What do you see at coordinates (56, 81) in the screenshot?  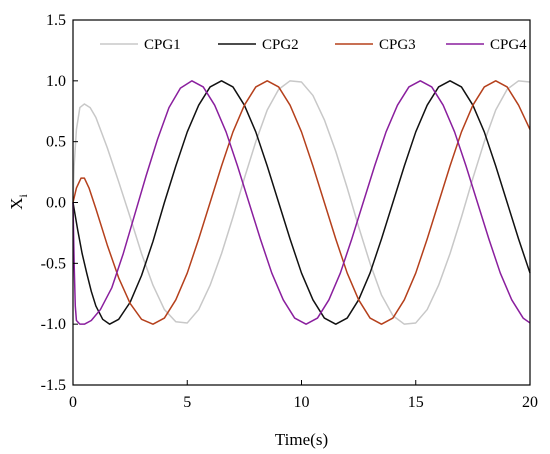 I see `y-tick-label: 1.0` at bounding box center [56, 81].